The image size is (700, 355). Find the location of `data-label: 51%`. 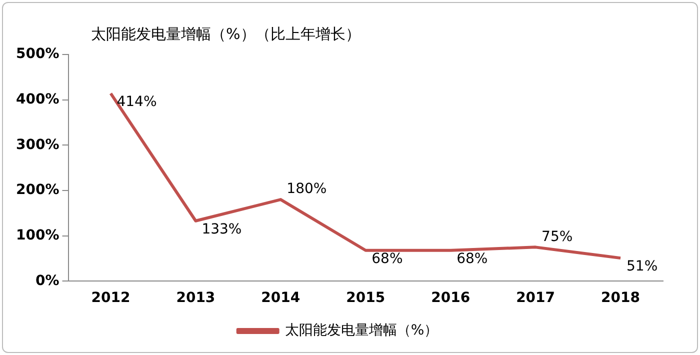

data-label: 51% is located at coordinates (642, 266).